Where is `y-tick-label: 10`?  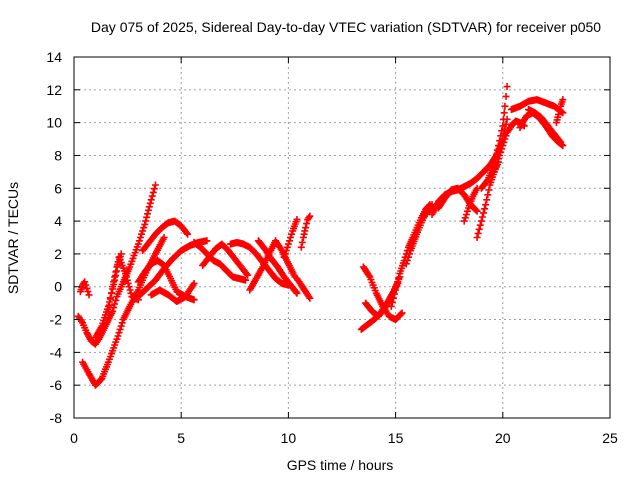
y-tick-label: 10 is located at coordinates (54, 123).